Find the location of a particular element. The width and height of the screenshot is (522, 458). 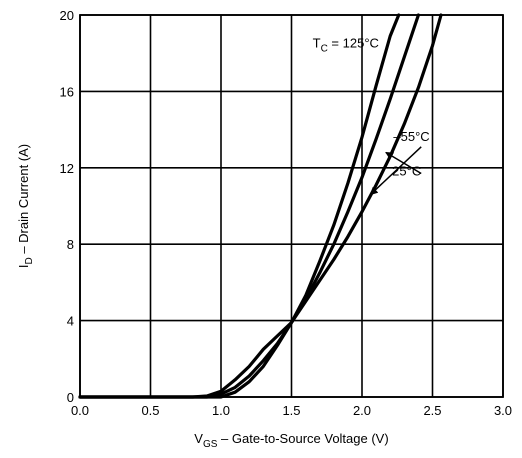

x-tick-label: 2.5 is located at coordinates (432, 410).